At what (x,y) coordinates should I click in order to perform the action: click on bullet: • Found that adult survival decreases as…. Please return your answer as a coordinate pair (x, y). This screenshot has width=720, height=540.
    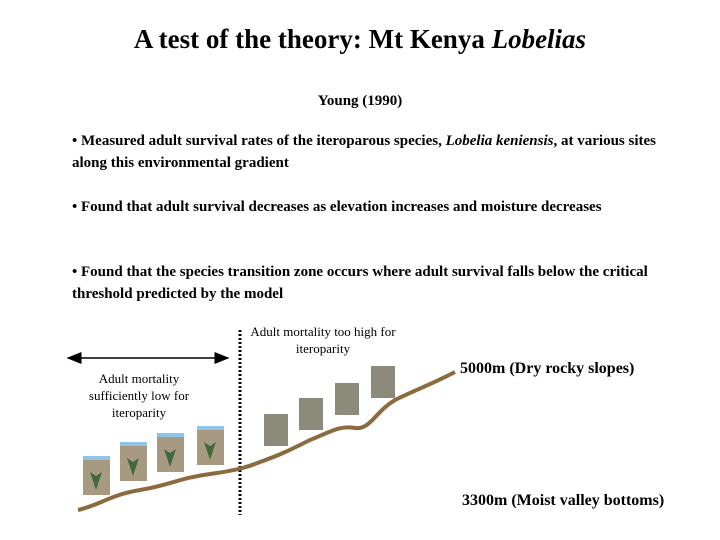
    Looking at the image, I should click on (337, 207).